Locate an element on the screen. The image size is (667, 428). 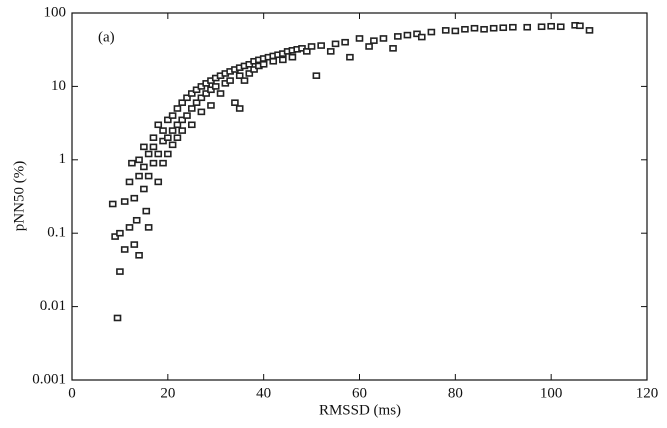
x-tick-label: 60 is located at coordinates (359, 393).